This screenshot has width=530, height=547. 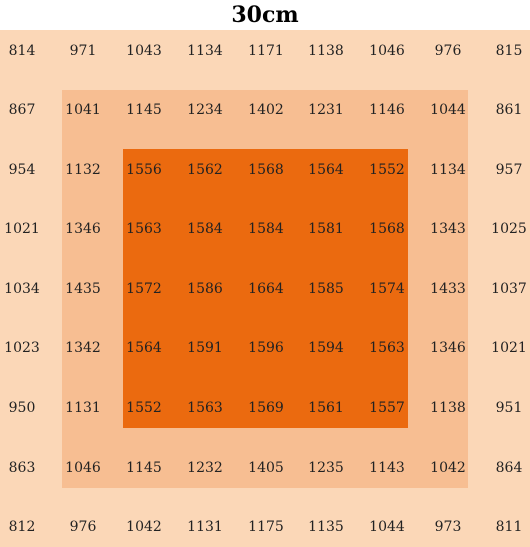 I want to click on grid-cell: 1556, so click(x=144, y=170).